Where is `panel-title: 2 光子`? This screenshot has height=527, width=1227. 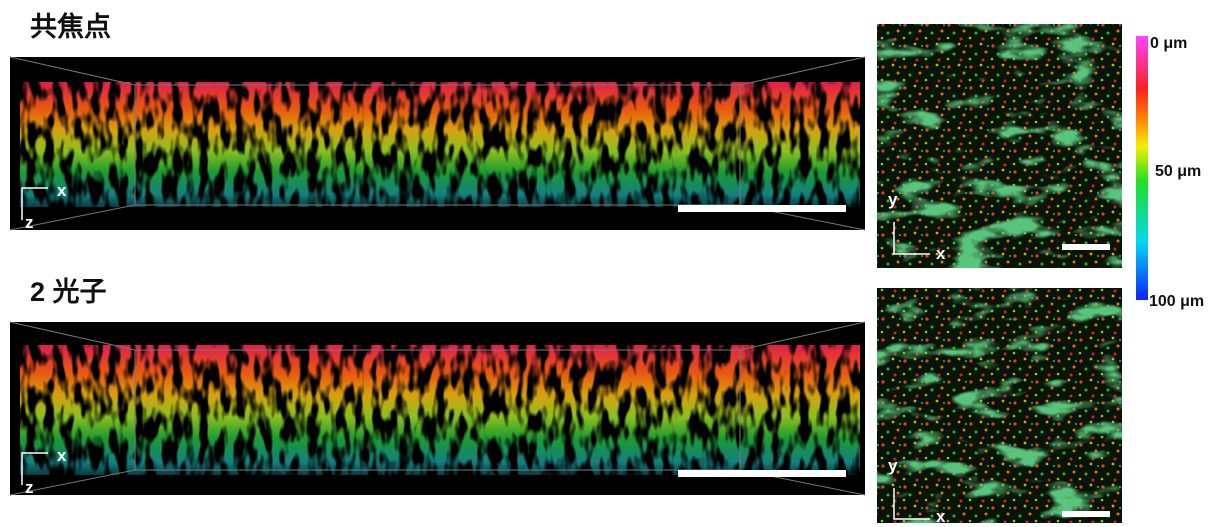
panel-title: 2 光子 is located at coordinates (68, 292).